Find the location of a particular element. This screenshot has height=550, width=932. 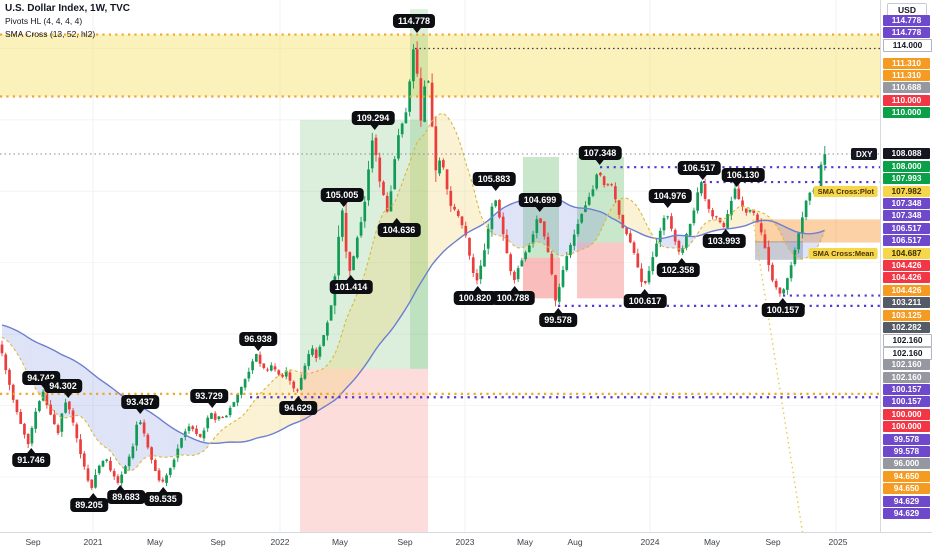

symbol-title: U.S. Dollar Index, 1W, TVC is located at coordinates (68, 8).